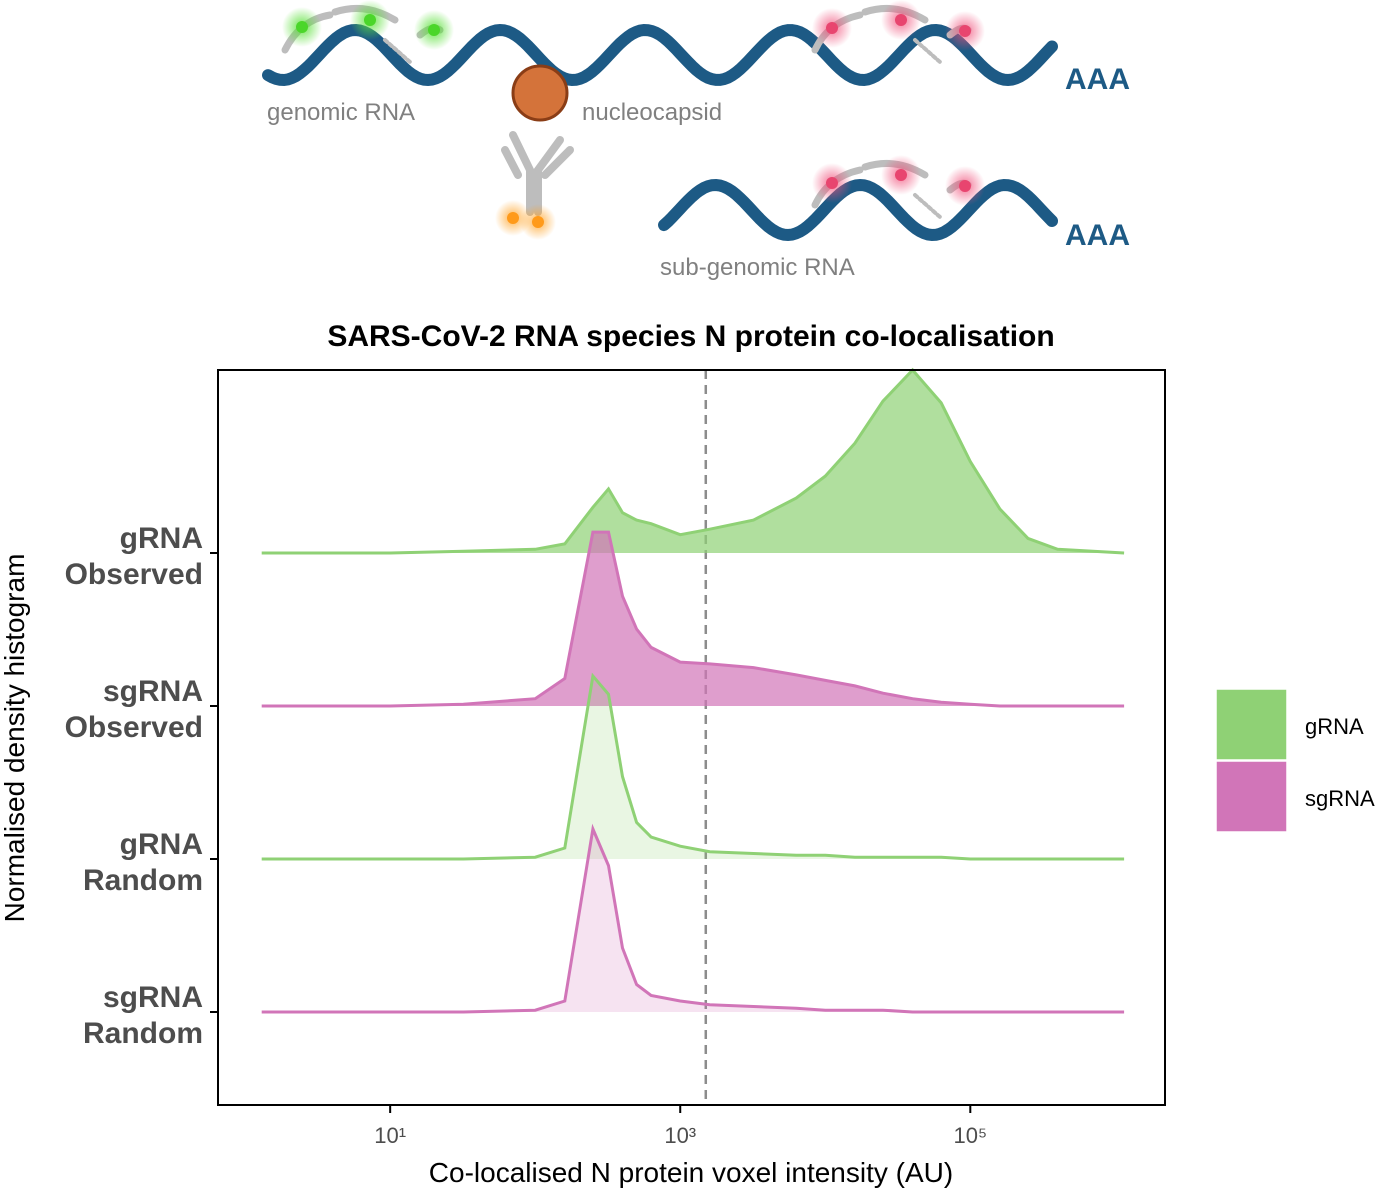  I want to click on red-probe-dots, so click(898, 103).